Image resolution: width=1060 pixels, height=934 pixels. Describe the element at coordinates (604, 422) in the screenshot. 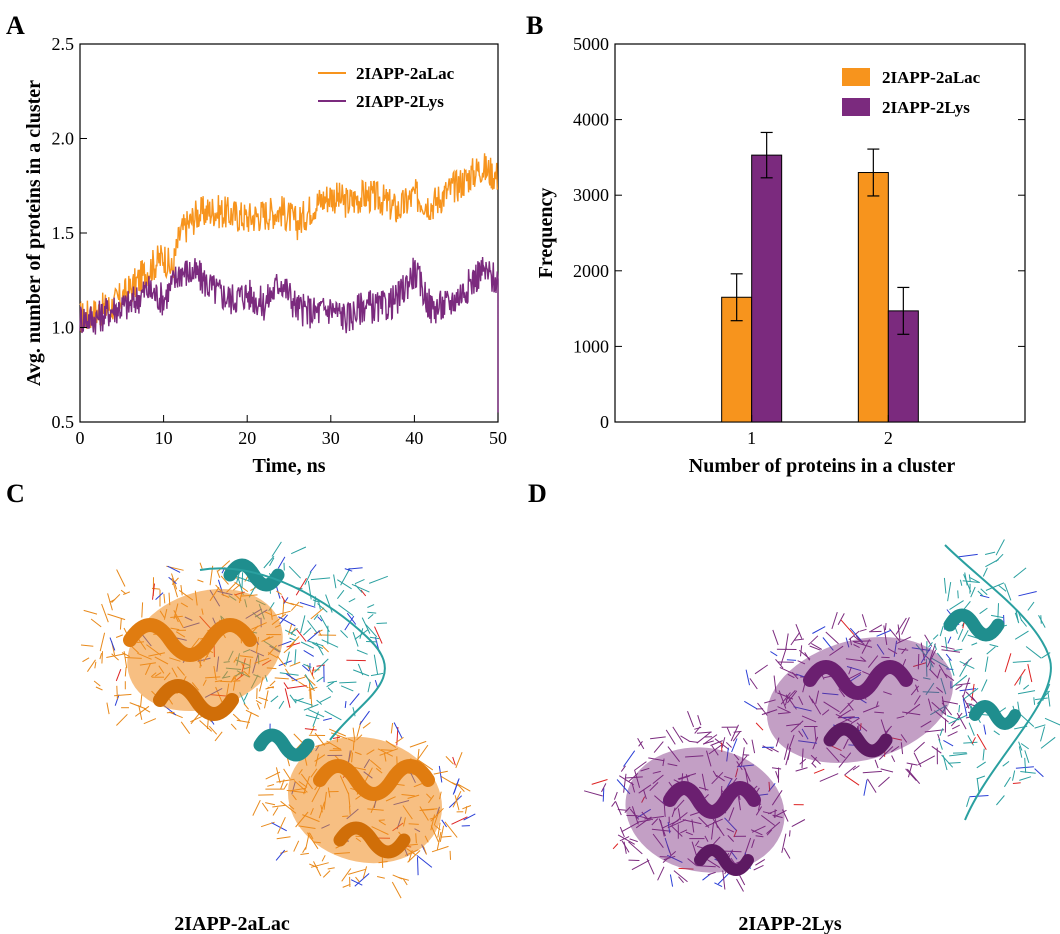

I see `y-tick-label-b: 0` at that location.